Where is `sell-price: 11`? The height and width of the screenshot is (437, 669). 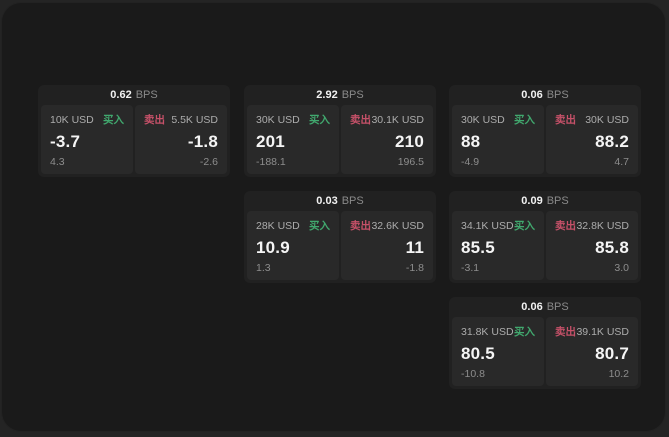 sell-price: 11 is located at coordinates (414, 247).